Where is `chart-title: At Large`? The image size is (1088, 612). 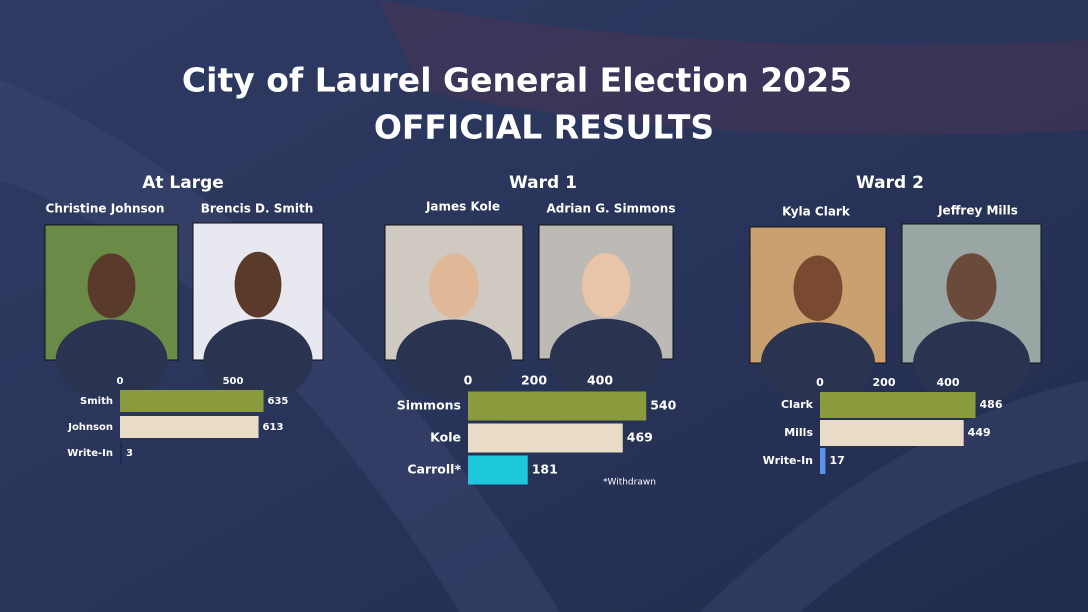 chart-title: At Large is located at coordinates (183, 183).